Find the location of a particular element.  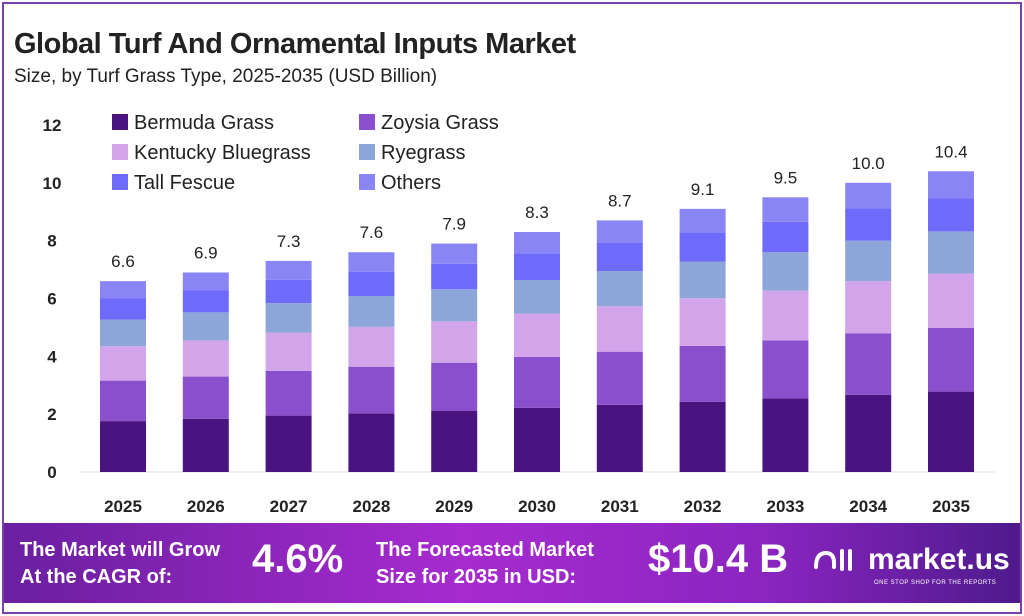

legend-label: Bermuda Grass is located at coordinates (204, 123).